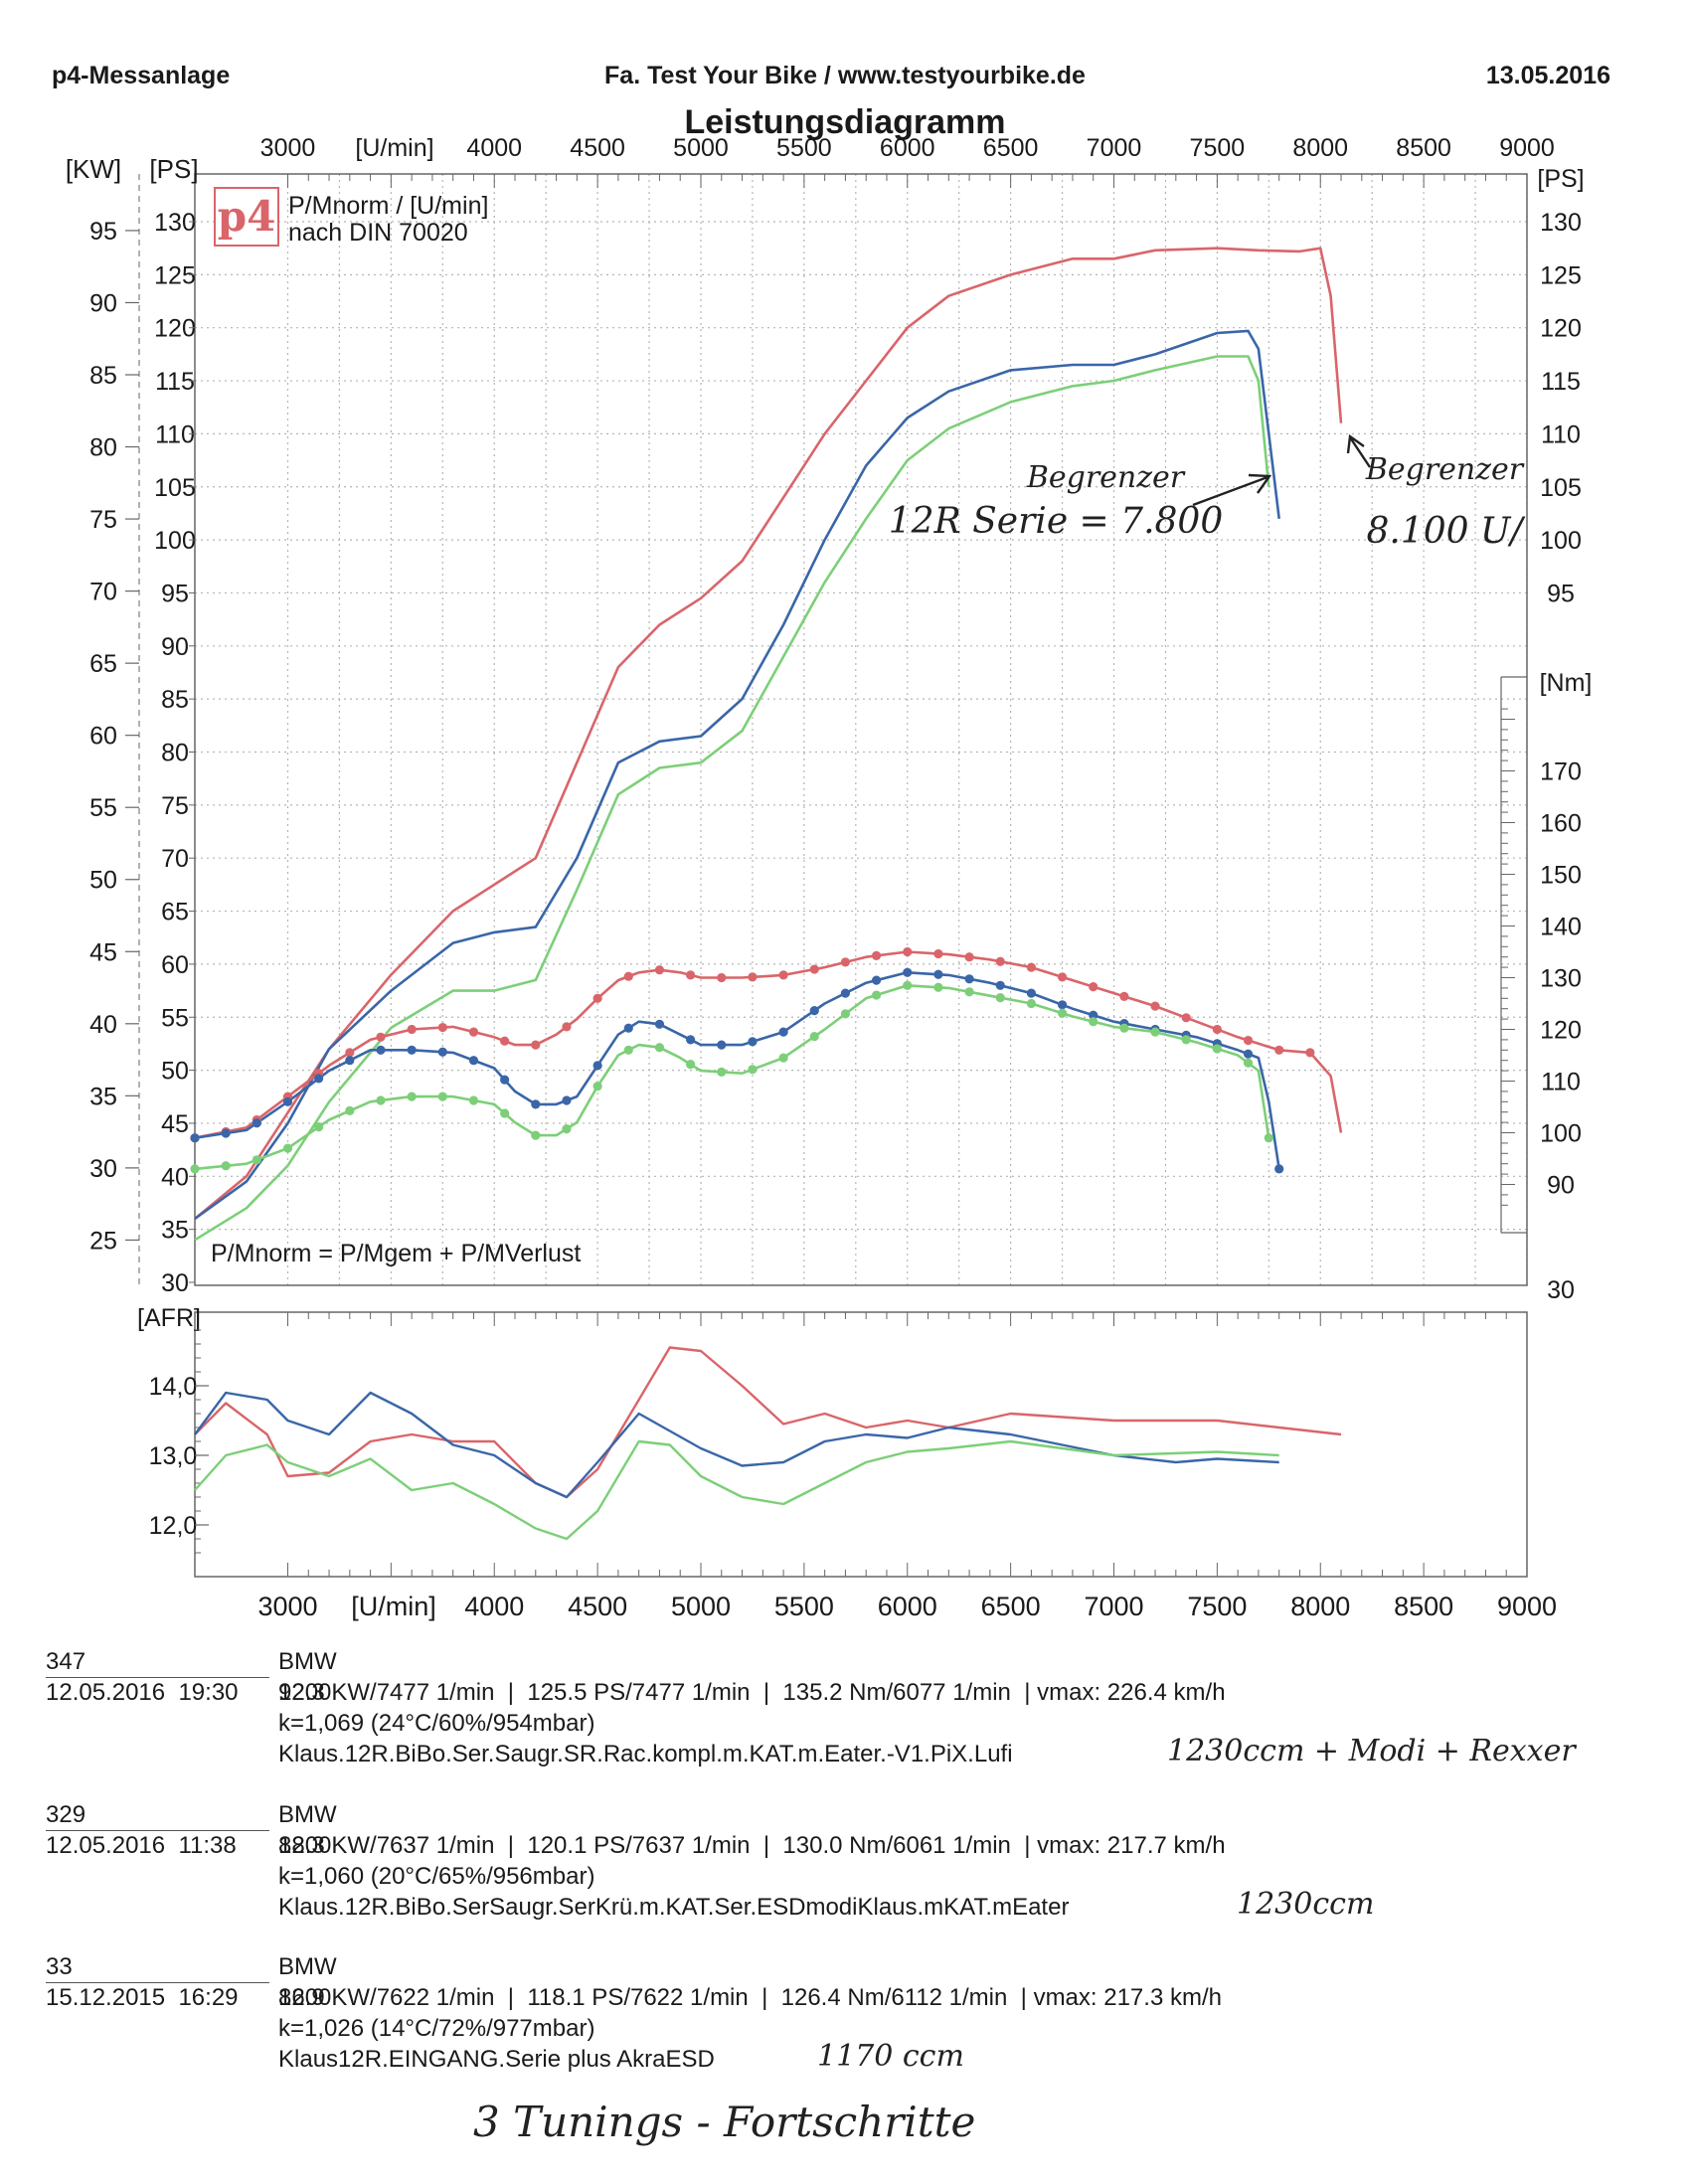 This screenshot has height=2184, width=1690. Describe the element at coordinates (173, 1526) in the screenshot. I see `afr-tick-label: 12,0` at that location.